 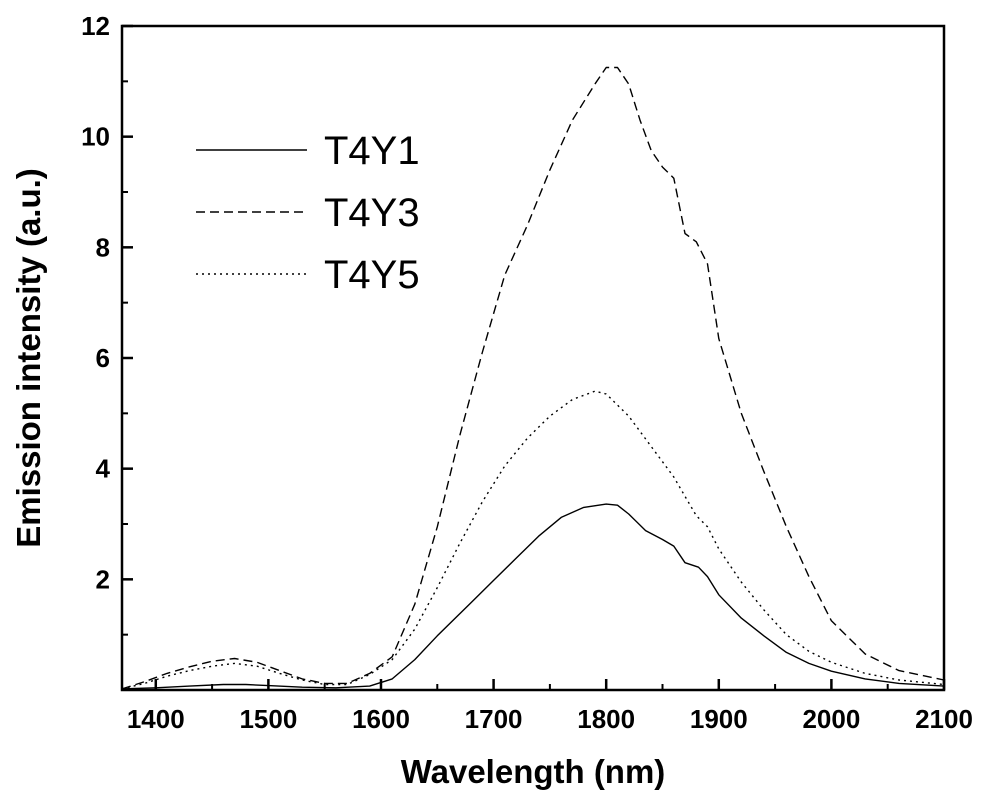 What do you see at coordinates (103, 579) in the screenshot?
I see `y-tick-label: 2` at bounding box center [103, 579].